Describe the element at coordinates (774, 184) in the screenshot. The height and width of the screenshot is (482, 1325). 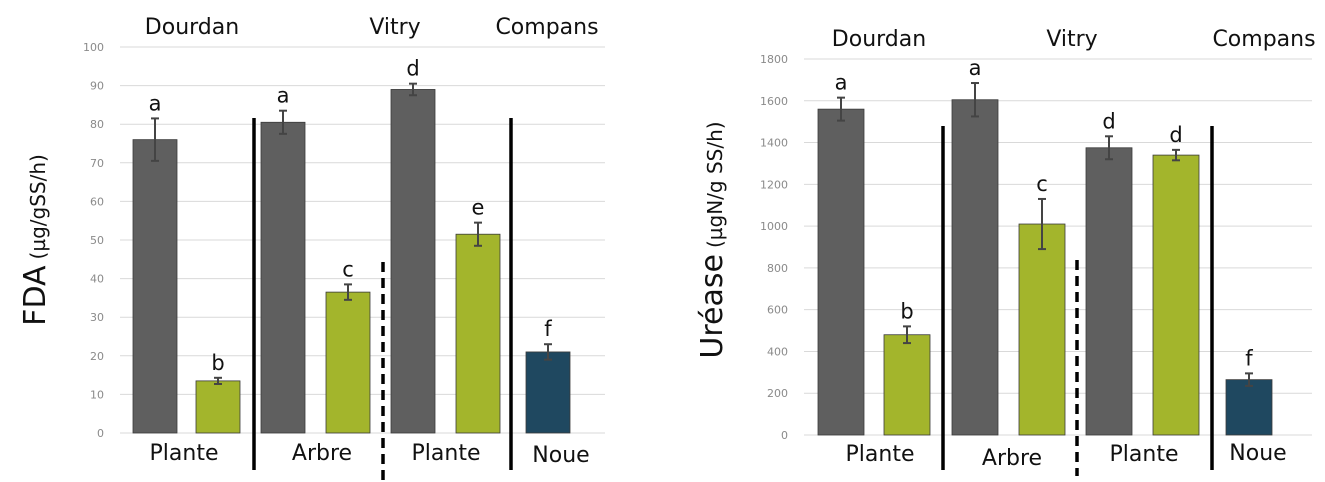
I see `y-tick-label: 1200` at that location.